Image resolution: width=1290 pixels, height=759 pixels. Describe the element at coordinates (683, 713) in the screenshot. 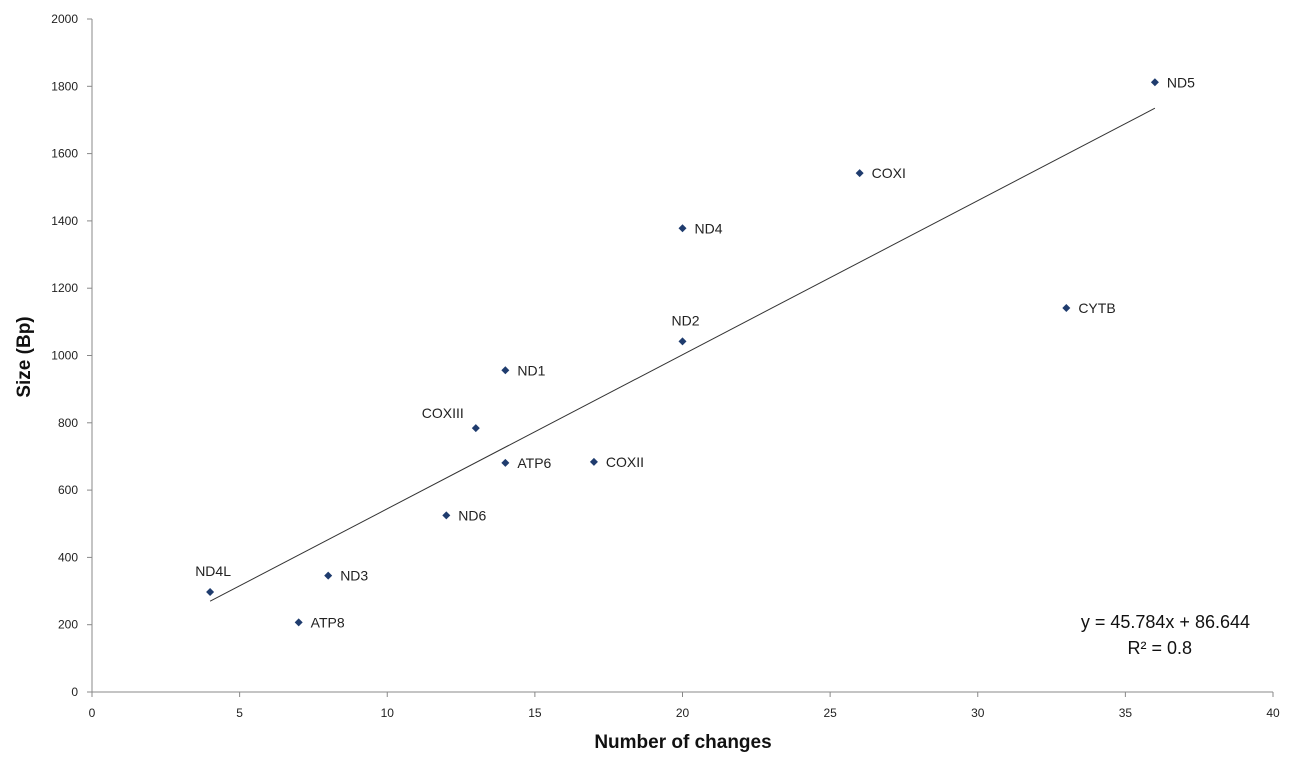

I see `x-tick-label: 20` at that location.